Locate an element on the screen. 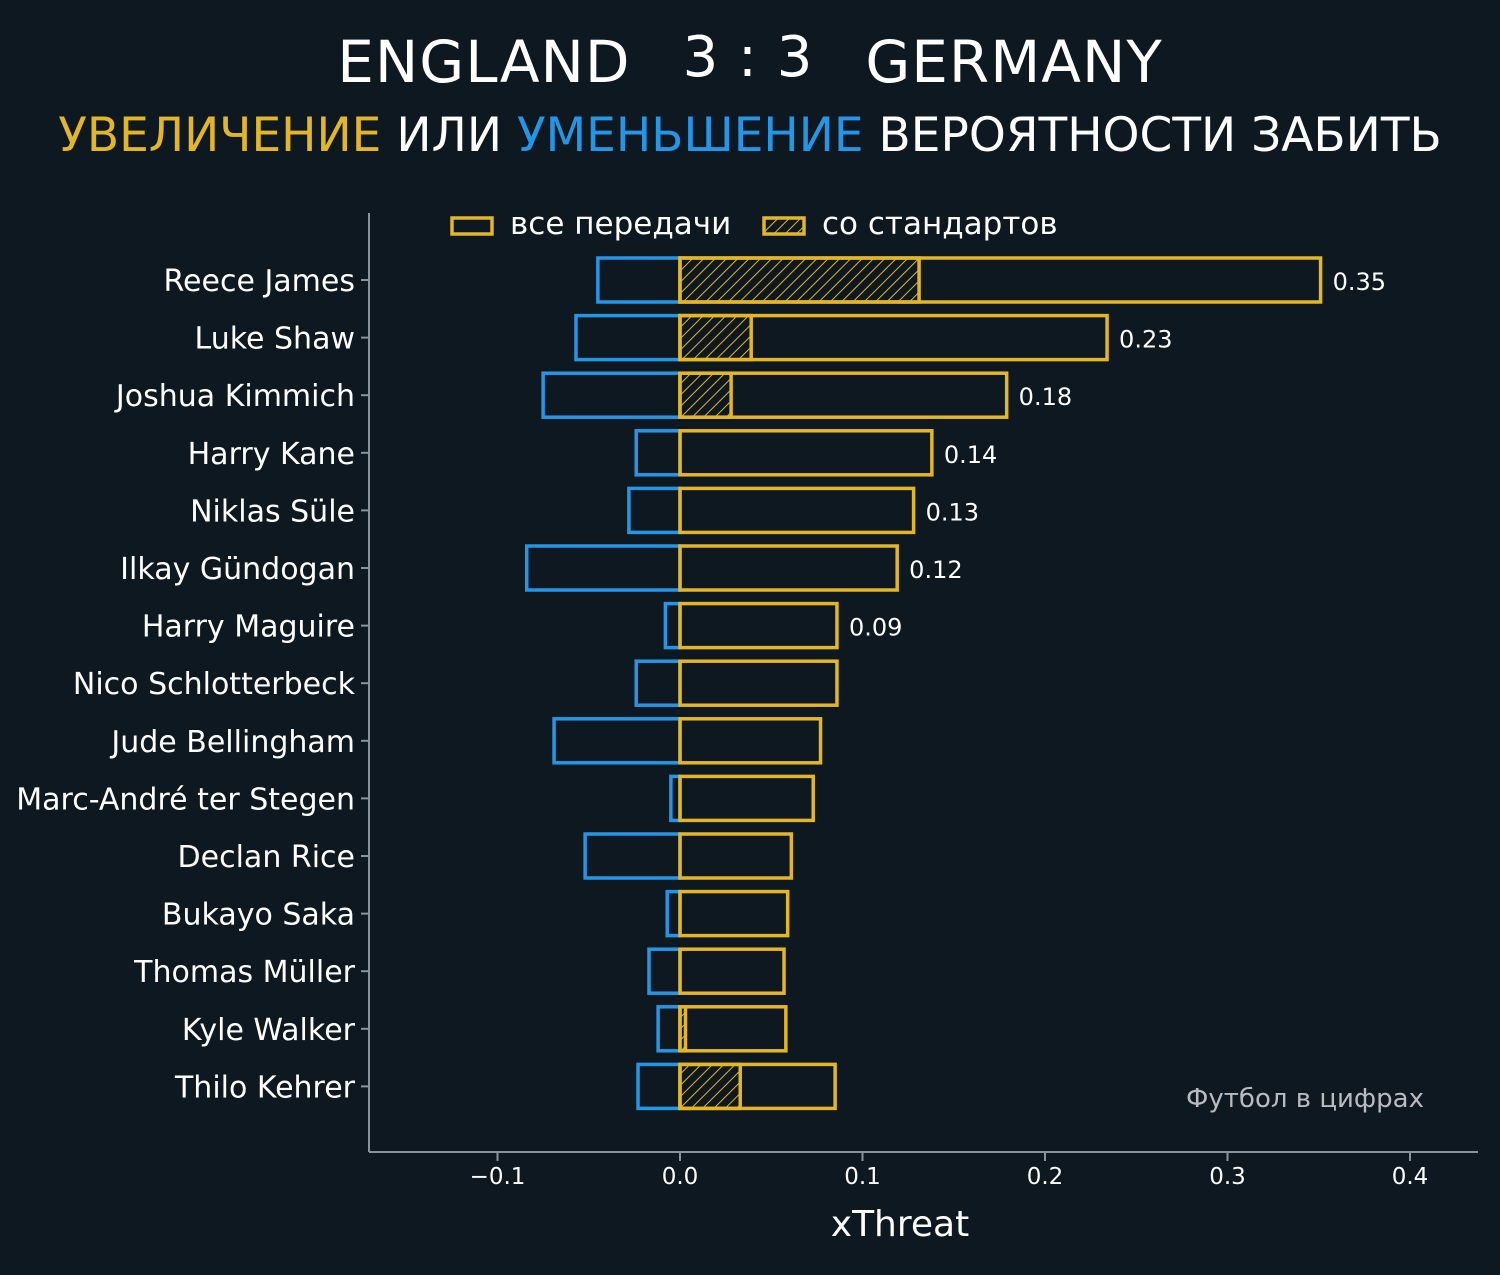 Image resolution: width=1500 pixels, height=1275 pixels. player-label: Thomas Müller is located at coordinates (244, 972).